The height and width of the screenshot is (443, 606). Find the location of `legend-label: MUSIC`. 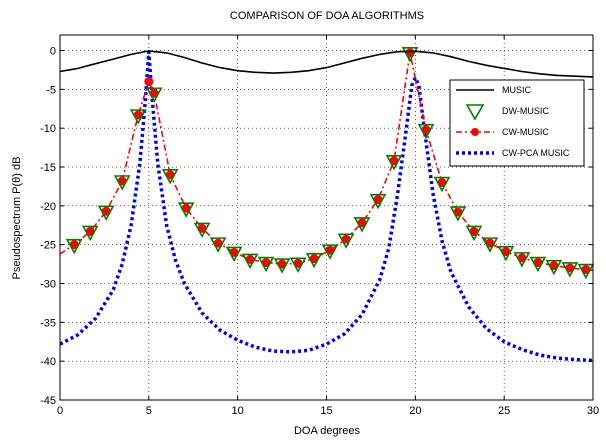

legend-label: MUSIC is located at coordinates (517, 90).